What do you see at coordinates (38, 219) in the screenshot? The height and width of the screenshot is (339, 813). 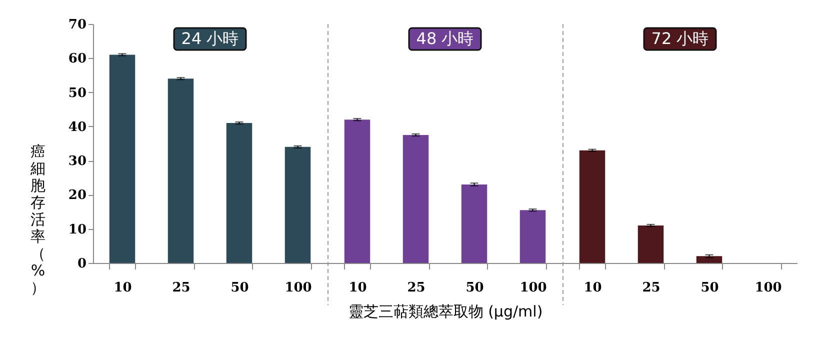 I see `text: 癌細胞存活率（%）` at bounding box center [38, 219].